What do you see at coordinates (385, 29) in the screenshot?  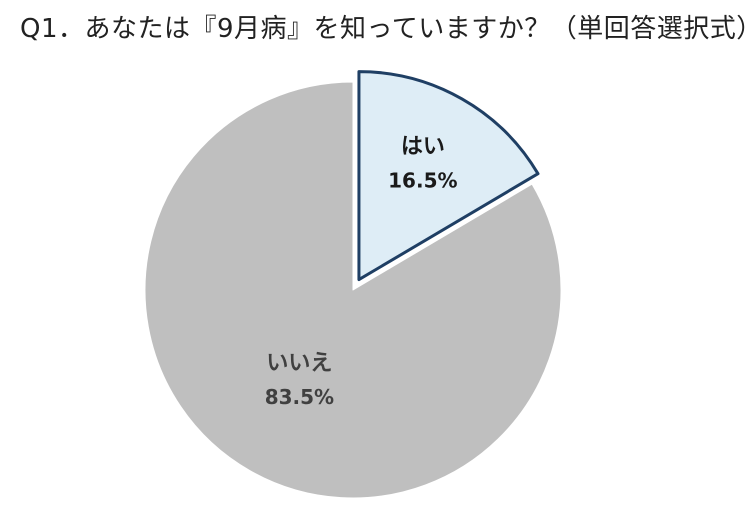 I see `chart-title: Q1．あなたは『9月病』を知っていますか？（単回答選択式）` at bounding box center [385, 29].